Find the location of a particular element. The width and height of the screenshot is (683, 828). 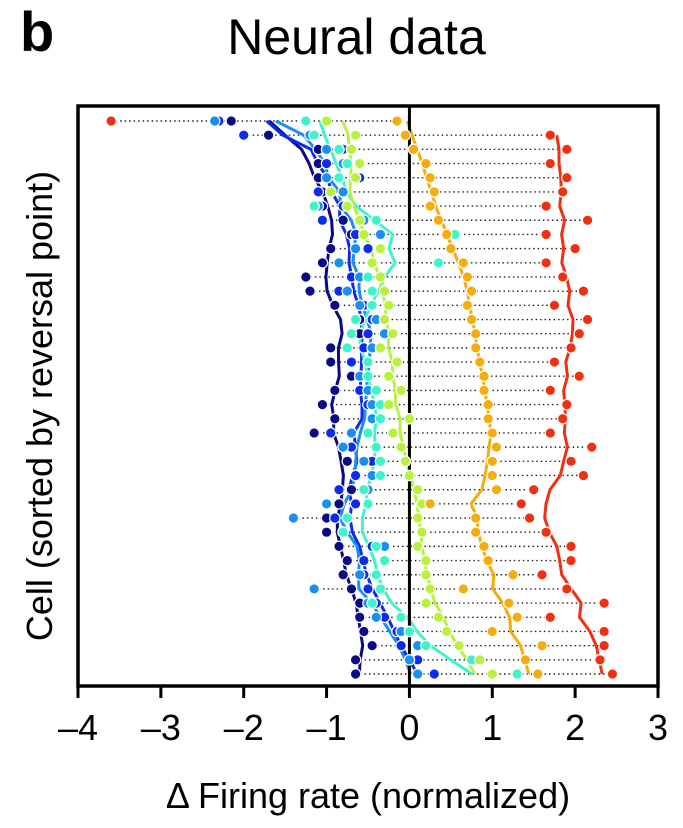

x-tick-label: 2 is located at coordinates (575, 727).